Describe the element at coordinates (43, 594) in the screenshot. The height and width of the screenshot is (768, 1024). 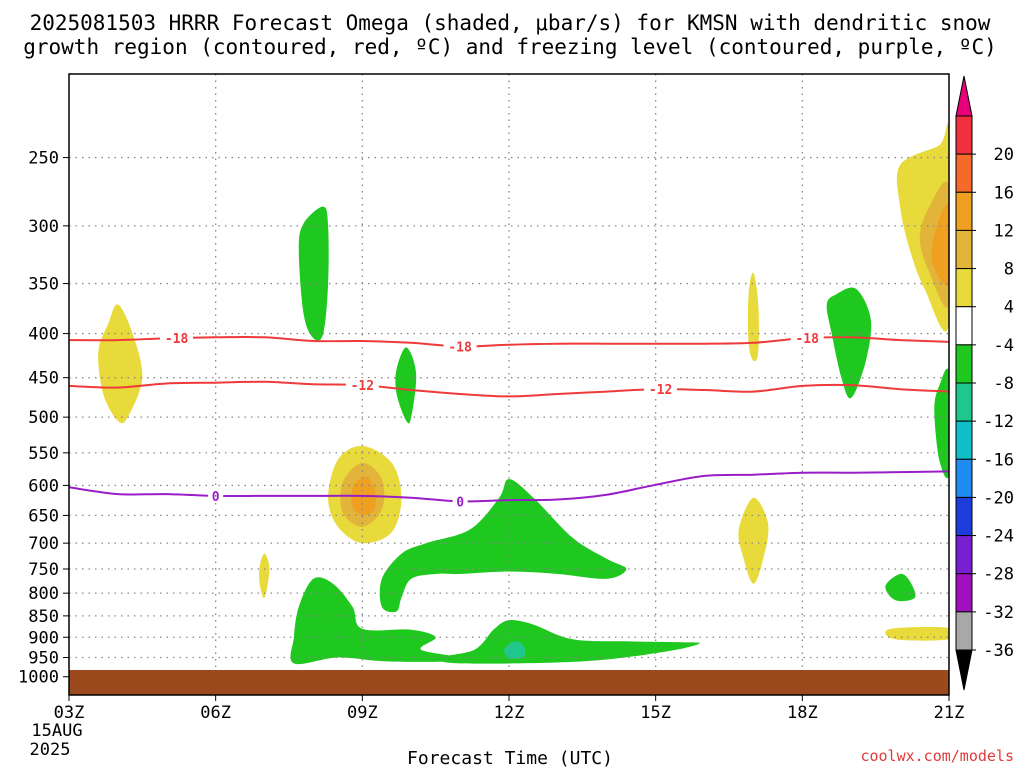
I see `y-tick-label: 800` at that location.